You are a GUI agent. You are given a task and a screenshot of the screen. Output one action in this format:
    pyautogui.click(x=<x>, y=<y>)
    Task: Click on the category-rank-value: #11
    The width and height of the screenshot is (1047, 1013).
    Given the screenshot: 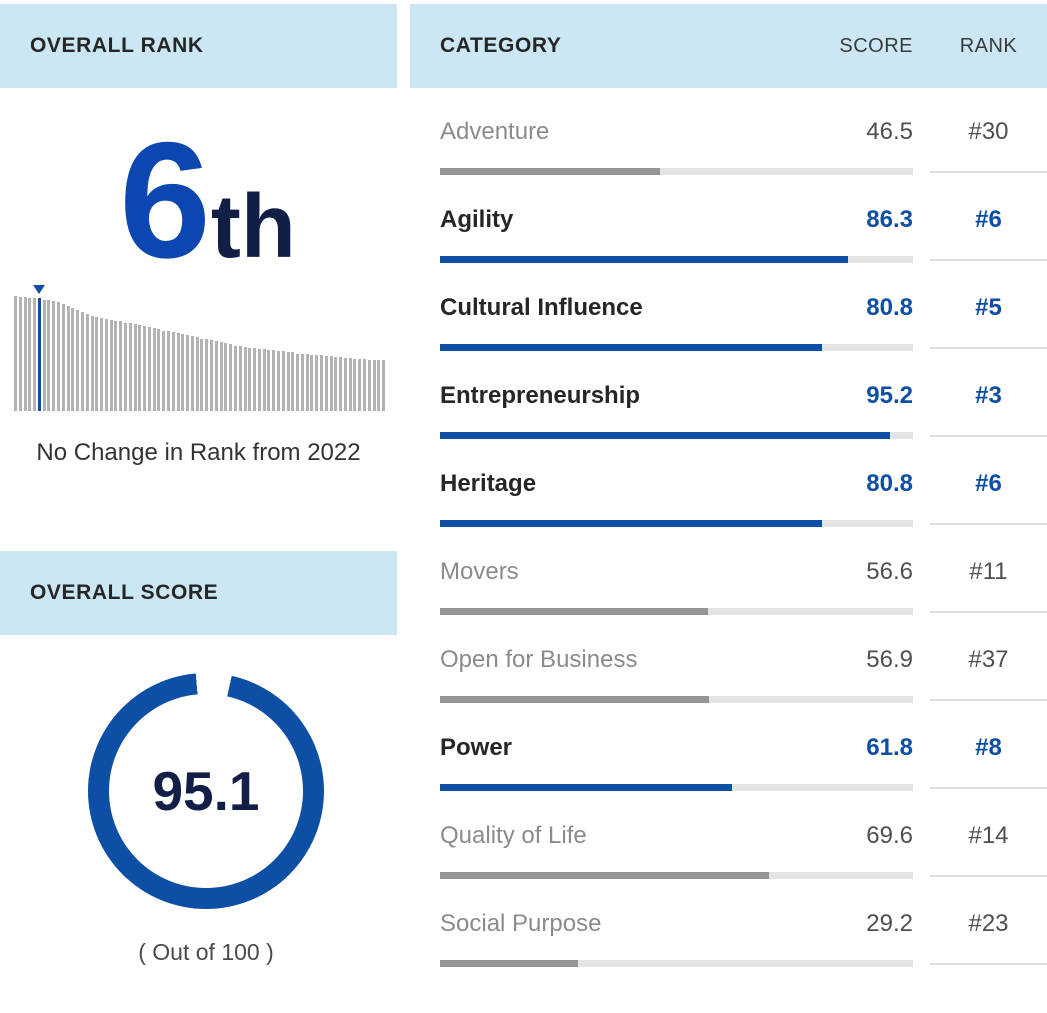 What is the action you would take?
    pyautogui.click(x=988, y=571)
    